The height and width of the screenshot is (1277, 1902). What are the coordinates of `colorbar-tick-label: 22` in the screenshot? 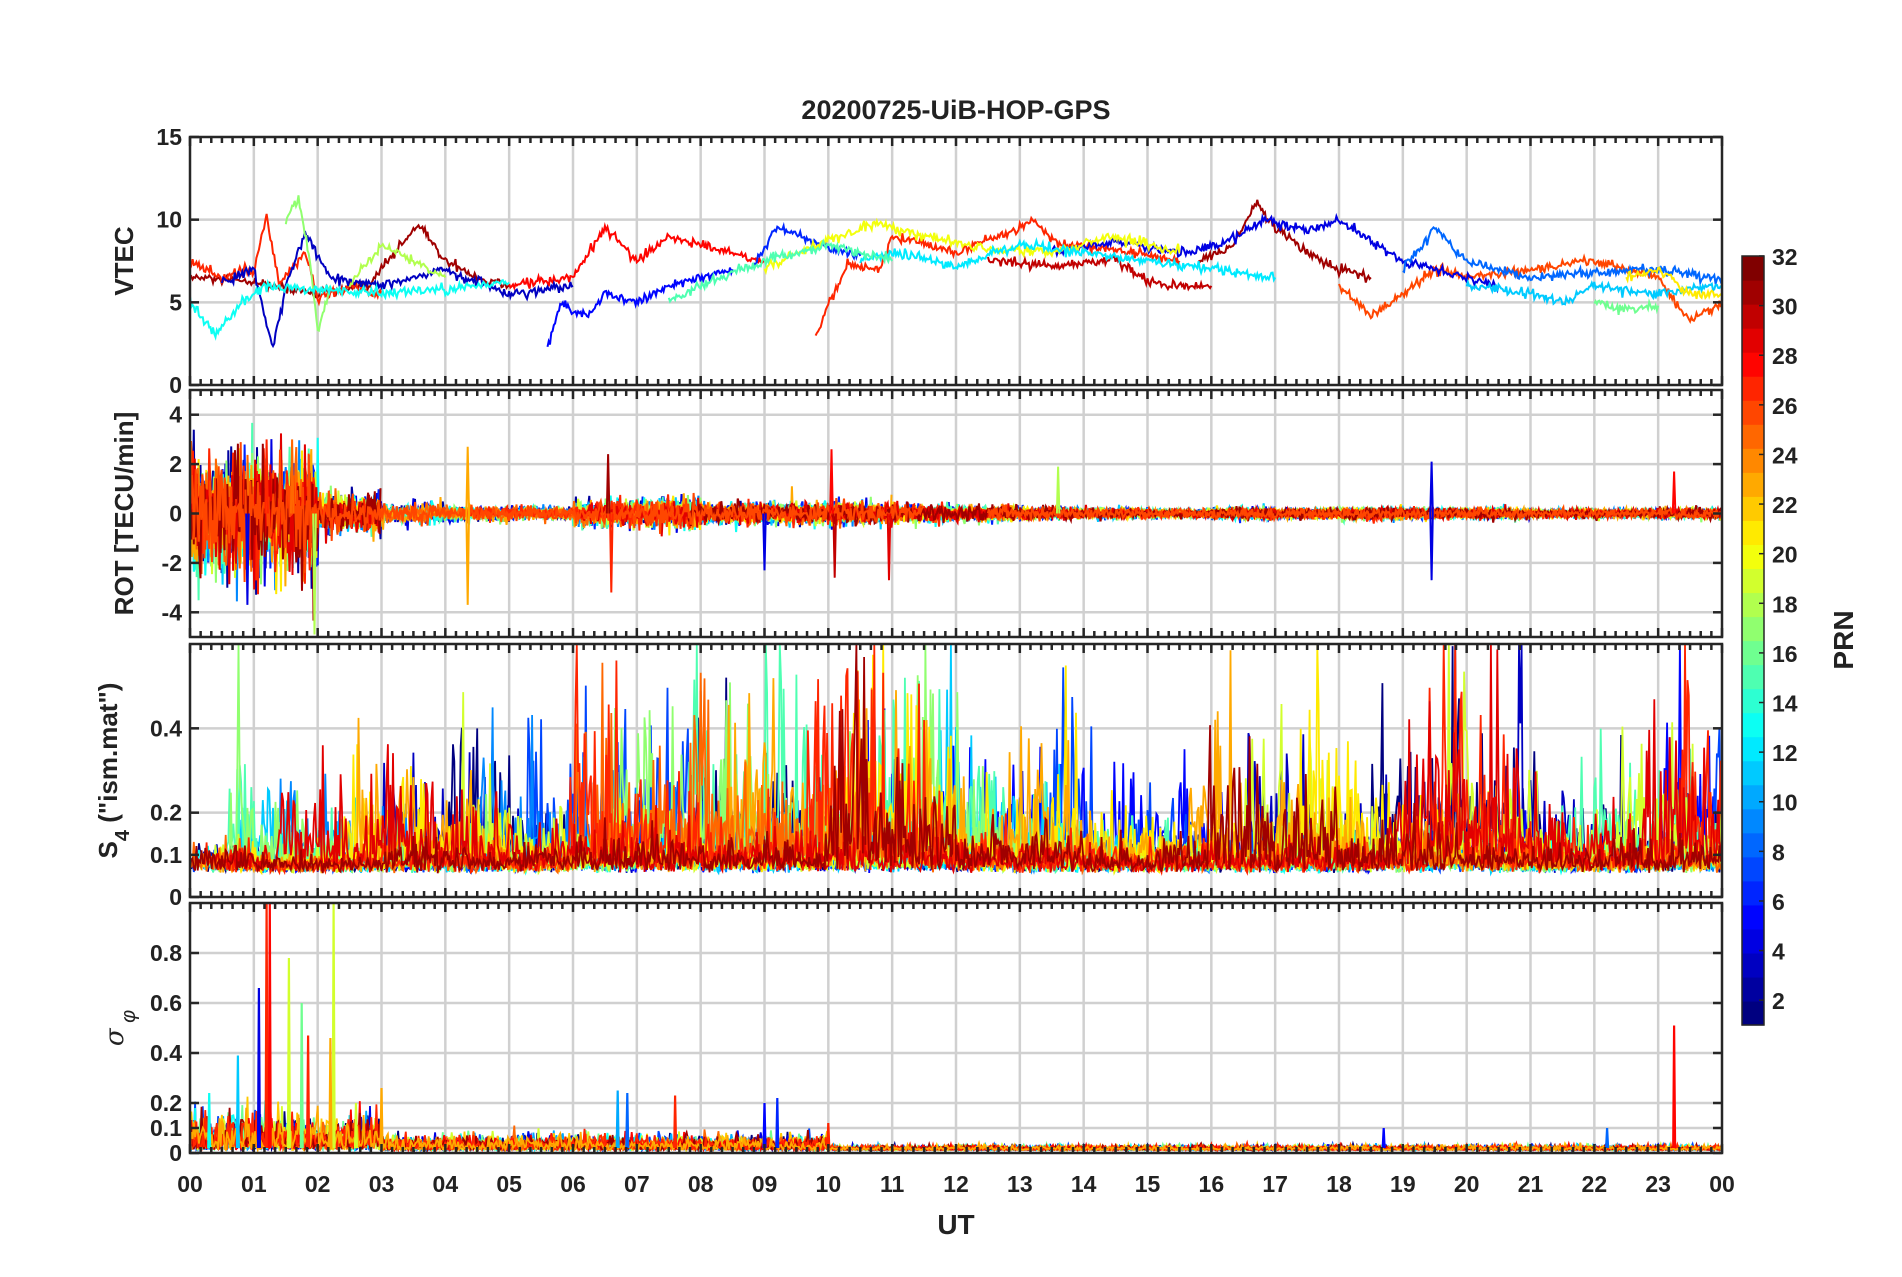 It's located at (1785, 505).